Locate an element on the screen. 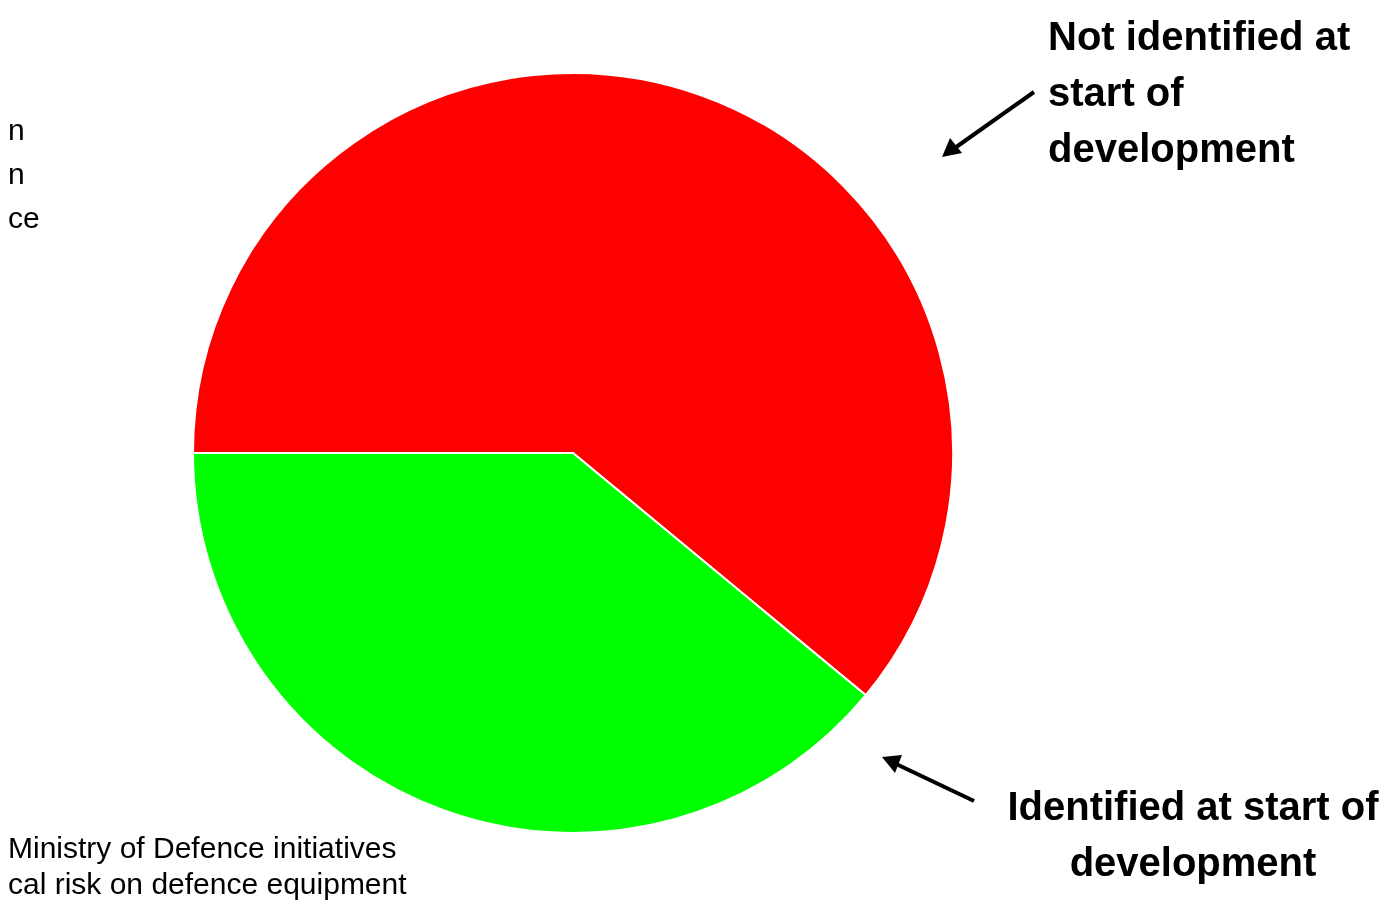 Image resolution: width=1398 pixels, height=911 pixels. text: Ministry of Defence initiatives cal risk on defence equipment is located at coordinates (207, 866).